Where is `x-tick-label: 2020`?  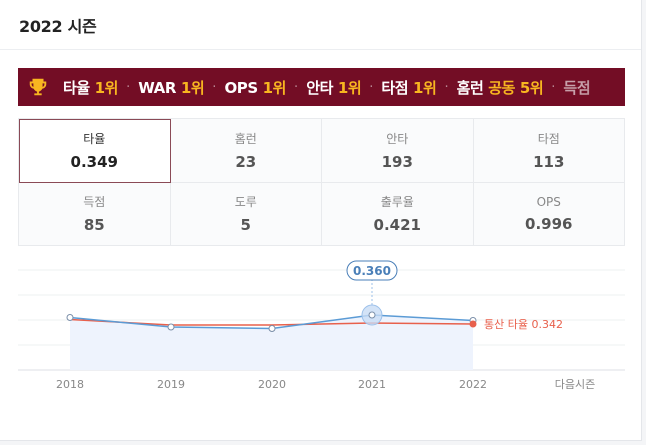 x-tick-label: 2020 is located at coordinates (272, 384).